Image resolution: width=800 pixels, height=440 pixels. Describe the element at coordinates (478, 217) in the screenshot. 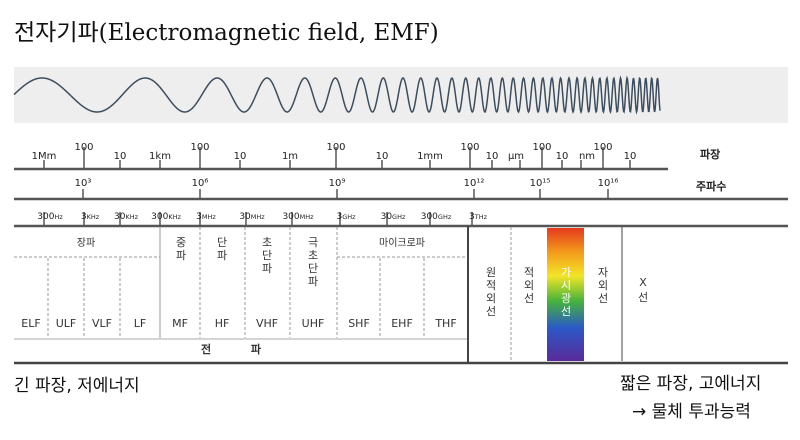

I see `frequency-tick-label: 3THz` at that location.